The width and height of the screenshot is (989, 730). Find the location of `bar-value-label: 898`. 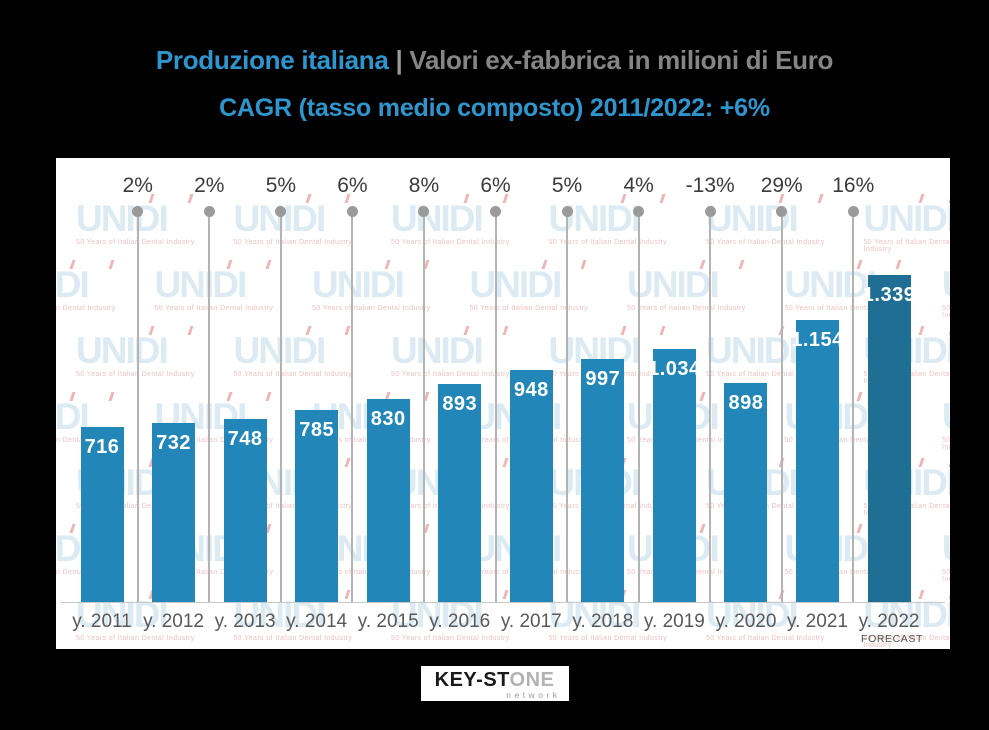

bar-value-label: 898 is located at coordinates (746, 403).